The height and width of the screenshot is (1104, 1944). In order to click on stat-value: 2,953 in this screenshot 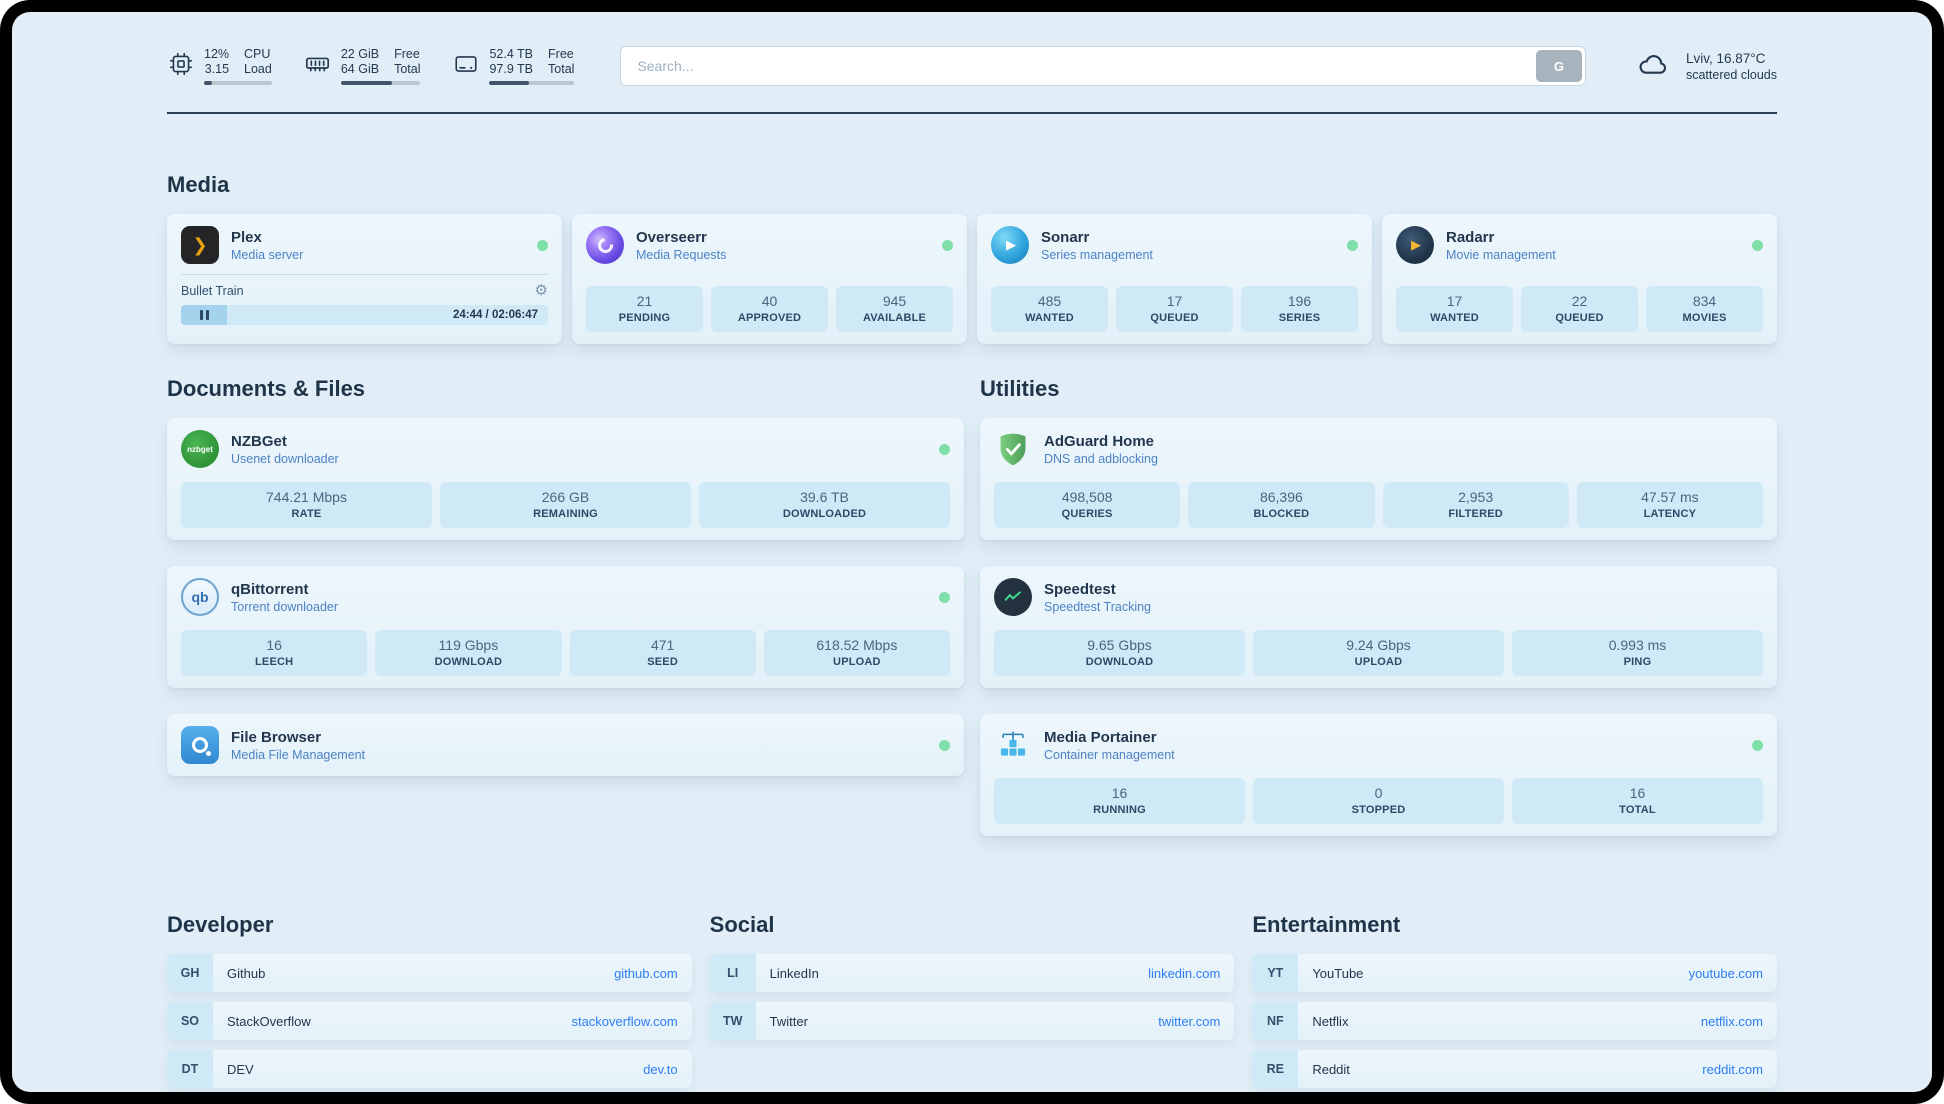, I will do `click(1476, 497)`.